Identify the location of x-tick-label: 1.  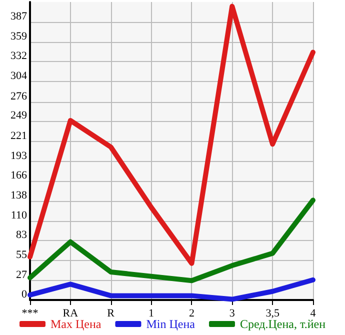
(151, 314).